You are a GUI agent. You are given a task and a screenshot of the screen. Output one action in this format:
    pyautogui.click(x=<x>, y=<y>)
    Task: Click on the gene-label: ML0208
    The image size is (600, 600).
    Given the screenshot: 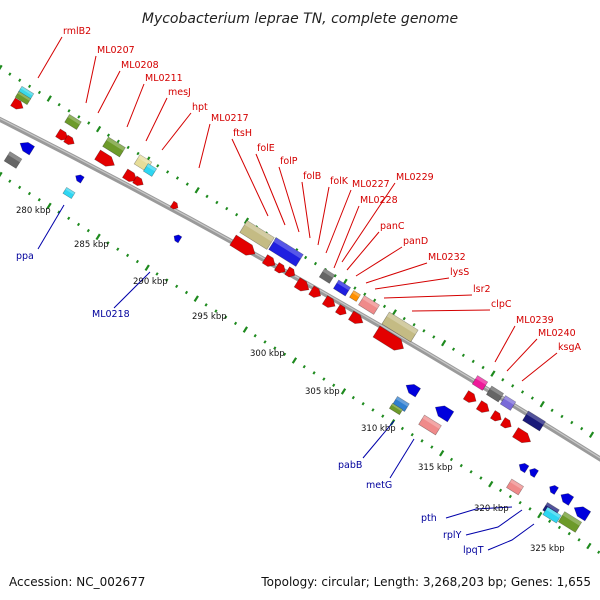 What is the action you would take?
    pyautogui.click(x=140, y=65)
    